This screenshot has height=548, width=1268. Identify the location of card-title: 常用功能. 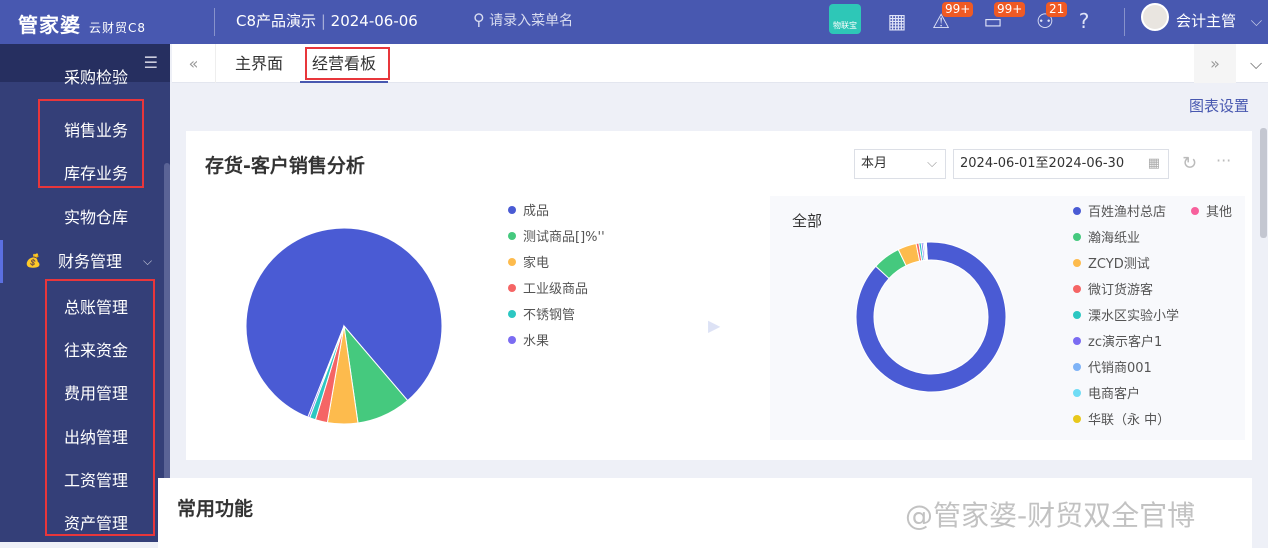
(215, 509).